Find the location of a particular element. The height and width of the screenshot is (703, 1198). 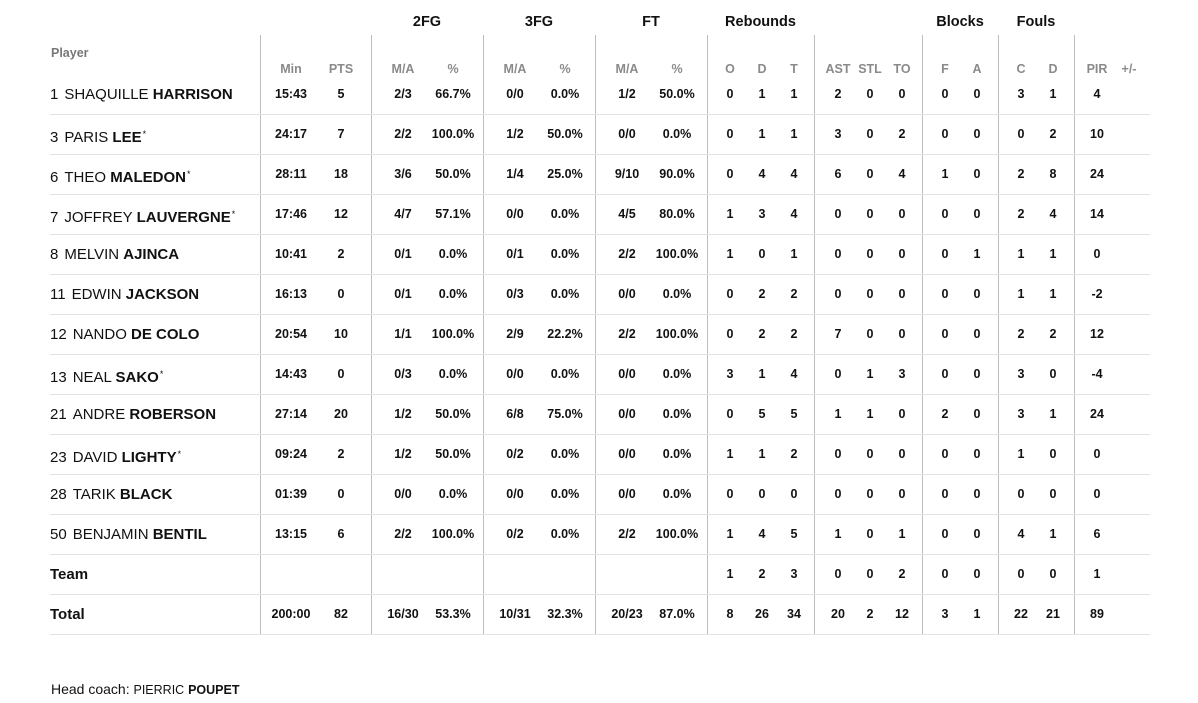

stat-3fg-made-attempted: 1/2 is located at coordinates (515, 134).